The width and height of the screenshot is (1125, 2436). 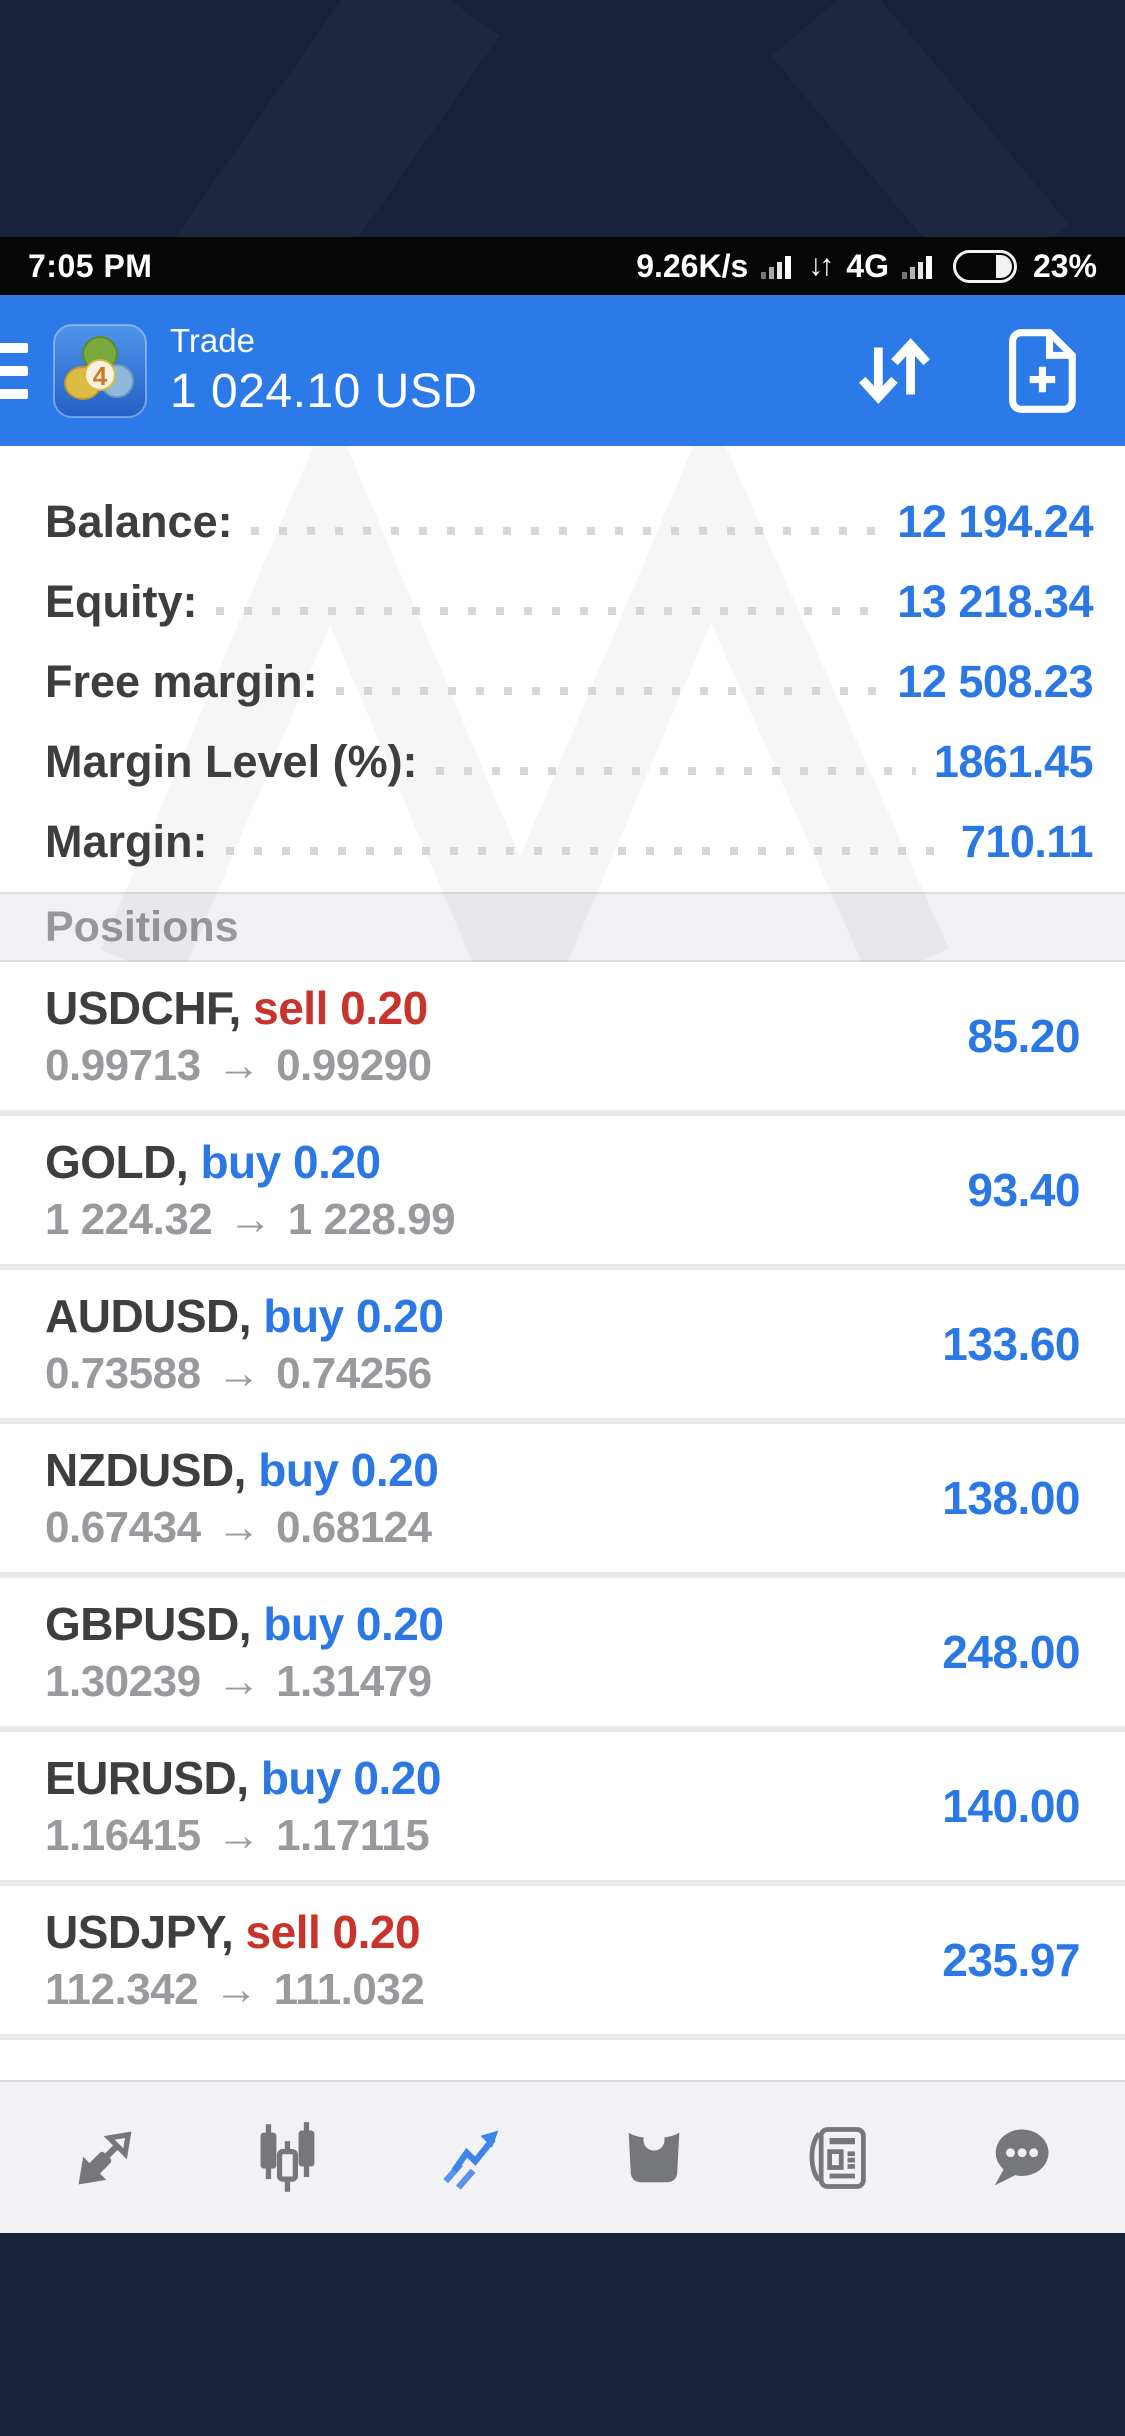 I want to click on battery-icon, so click(x=984, y=266).